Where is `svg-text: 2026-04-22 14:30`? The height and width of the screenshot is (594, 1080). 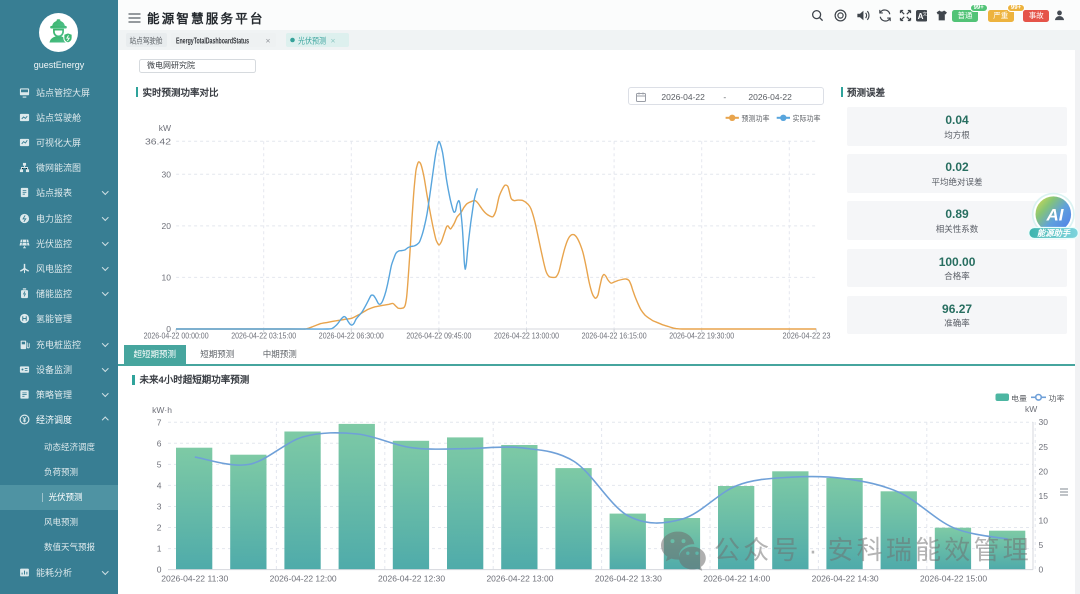
svg-text: 2026-04-22 14:30 is located at coordinates (845, 579).